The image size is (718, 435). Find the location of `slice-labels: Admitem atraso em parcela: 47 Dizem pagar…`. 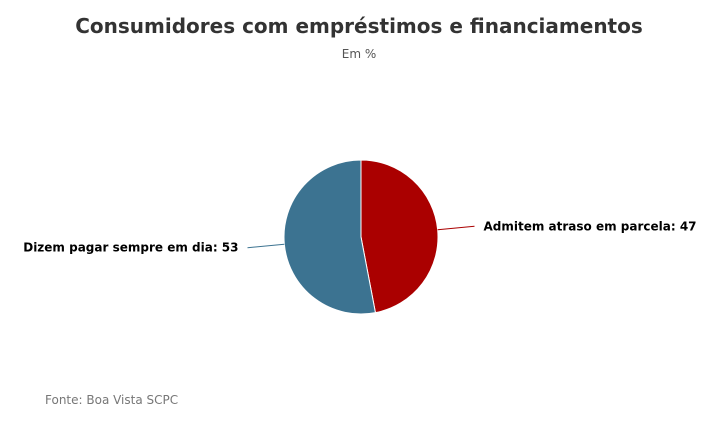

slice-labels: Admitem atraso em parcela: 47 Dizem pagar… is located at coordinates (359, 236).